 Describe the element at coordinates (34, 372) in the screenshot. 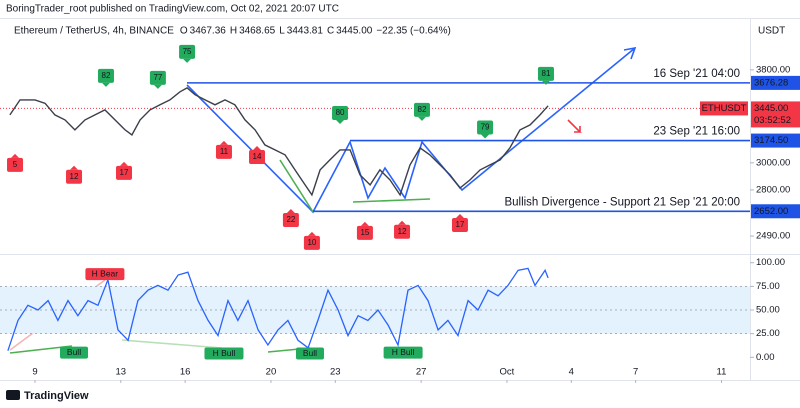

I see `x-tick-label: 9` at that location.